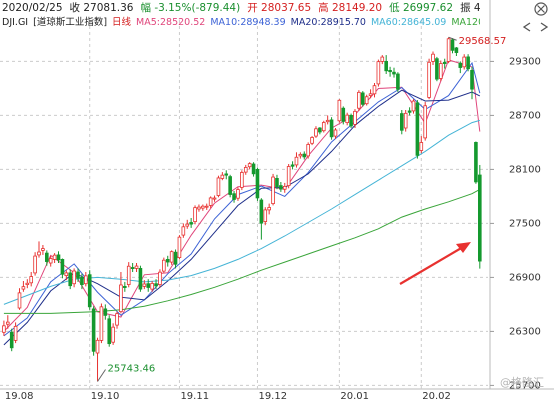  Describe the element at coordinates (522, 382) in the screenshot. I see `watermark: @格隆汇` at that location.